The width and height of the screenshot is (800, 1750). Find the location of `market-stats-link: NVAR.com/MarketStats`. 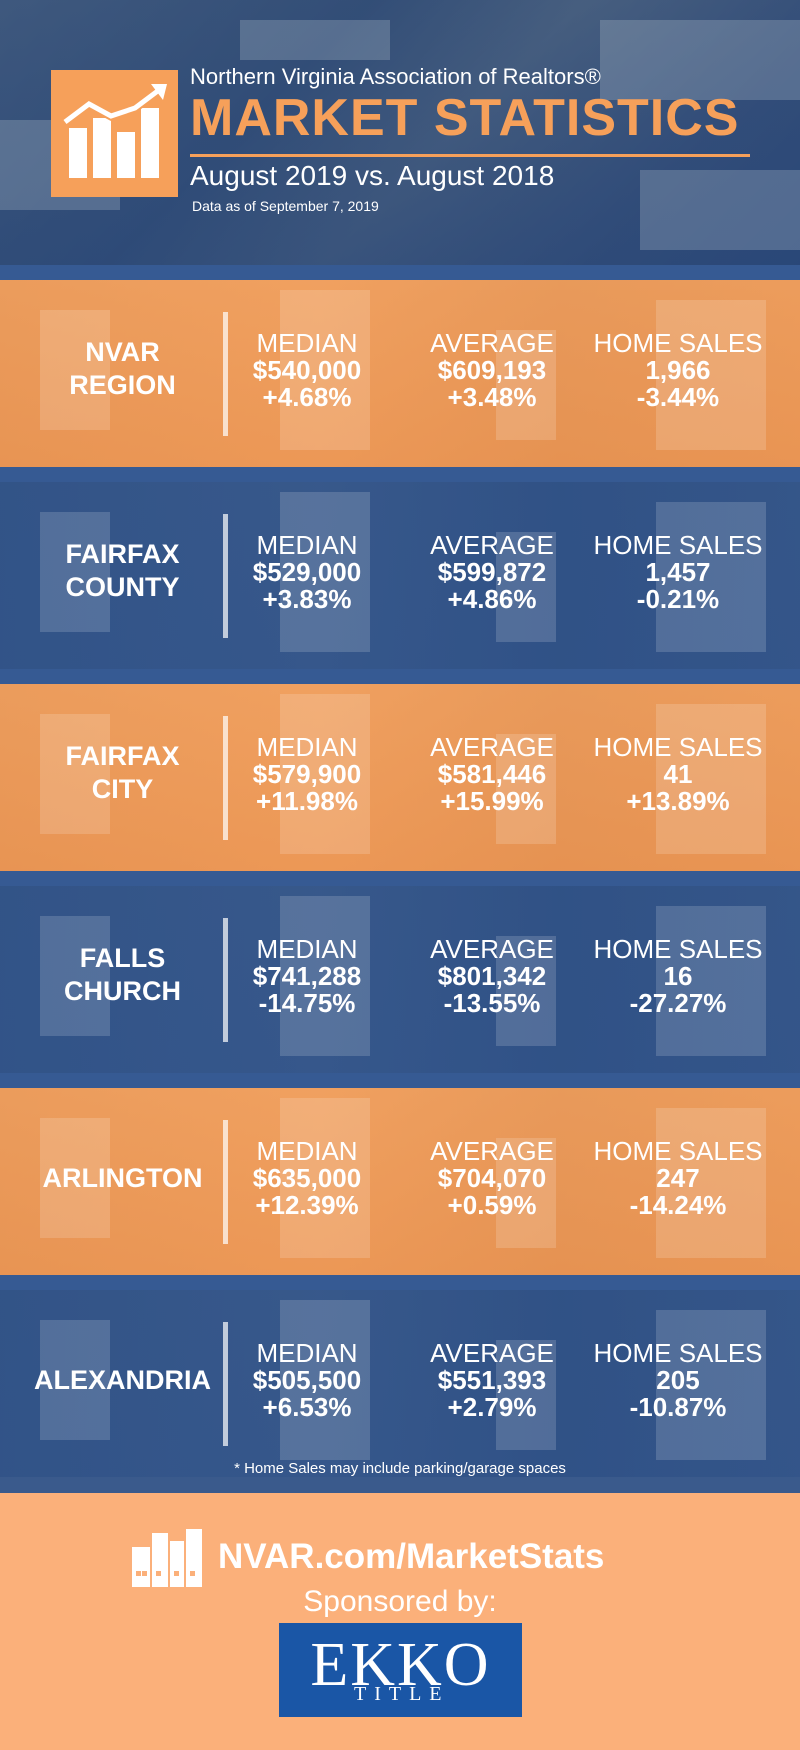

market-stats-link: NVAR.com/MarketStats is located at coordinates (411, 1556).